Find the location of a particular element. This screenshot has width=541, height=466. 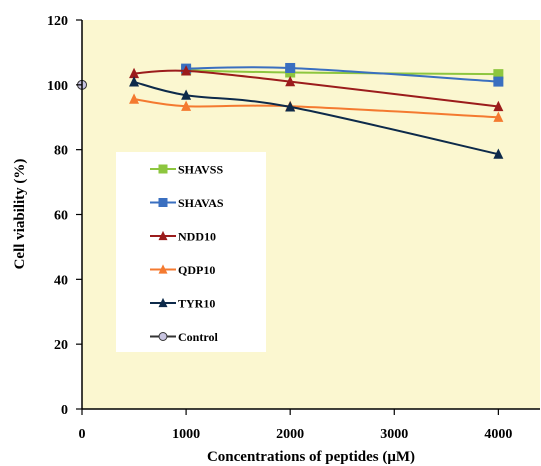

x-tick-label: 3000 is located at coordinates (394, 434).